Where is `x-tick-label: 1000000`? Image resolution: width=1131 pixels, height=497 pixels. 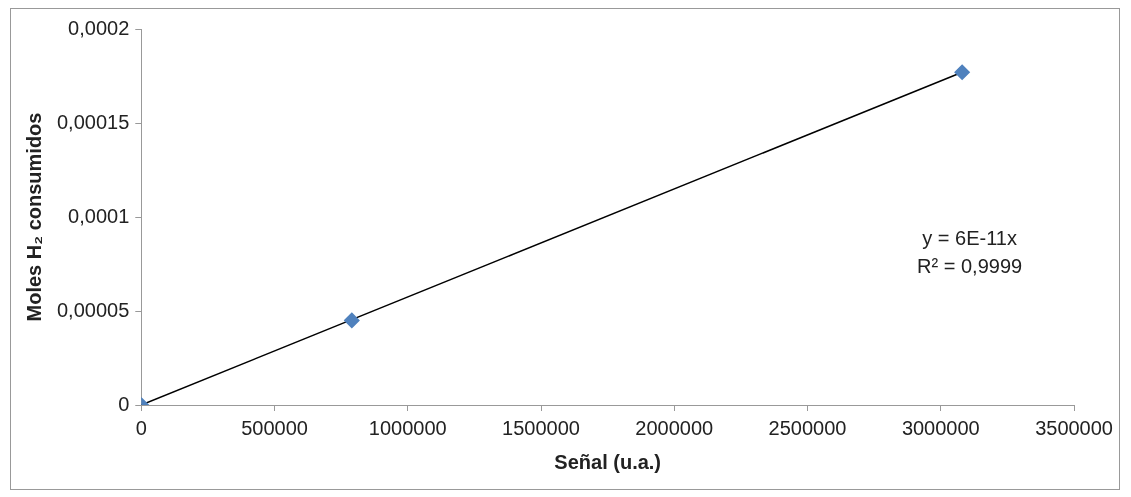
x-tick-label: 1000000 is located at coordinates (407, 427).